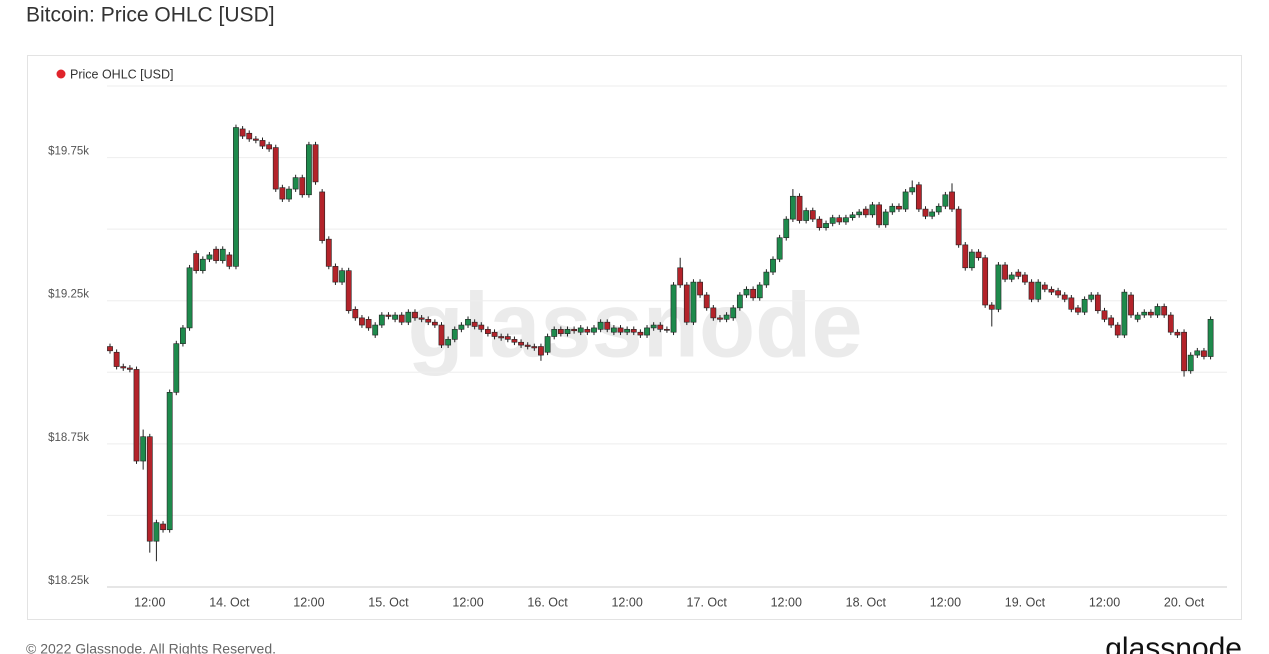 This screenshot has width=1269, height=654. Describe the element at coordinates (1184, 602) in the screenshot. I see `x-tick-label: 20. Oct` at that location.